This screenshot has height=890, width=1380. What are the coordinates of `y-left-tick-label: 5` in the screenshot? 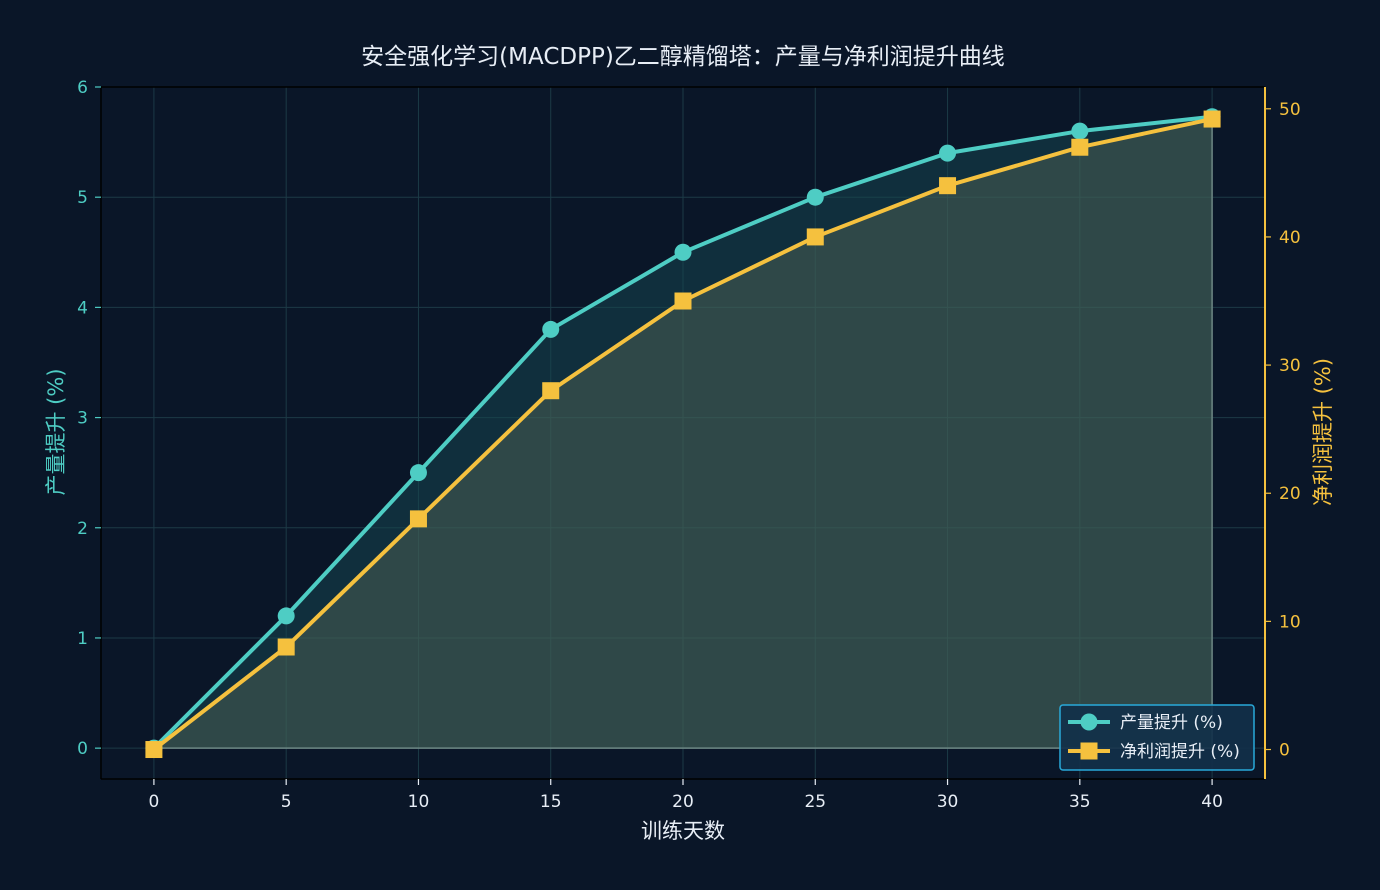 It's located at (82, 198).